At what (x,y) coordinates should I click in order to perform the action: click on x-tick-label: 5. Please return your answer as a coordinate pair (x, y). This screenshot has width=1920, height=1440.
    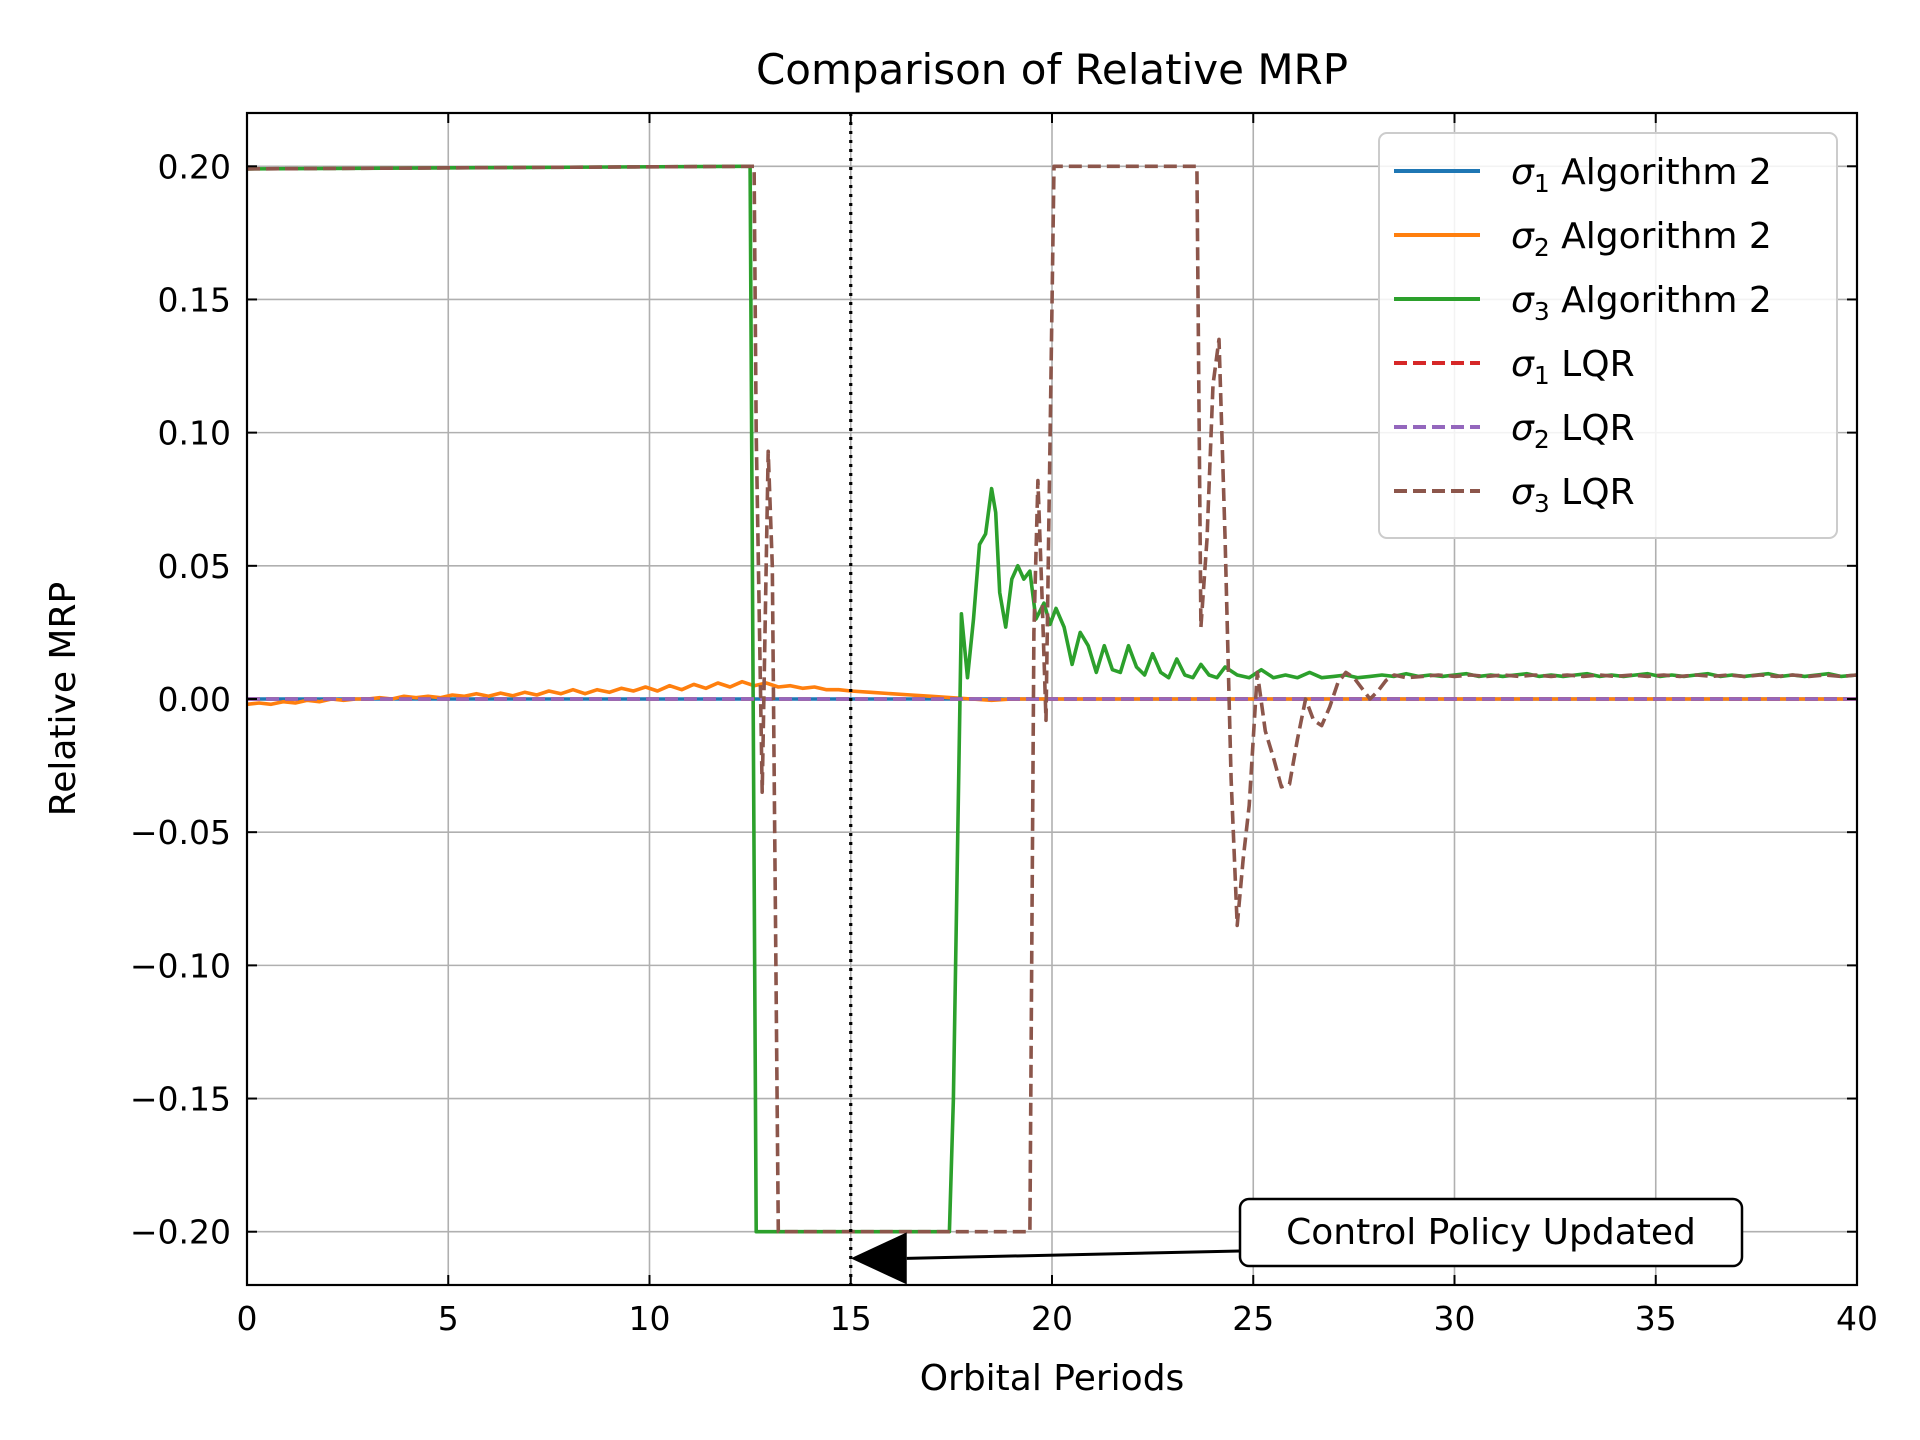
    Looking at the image, I should click on (448, 1318).